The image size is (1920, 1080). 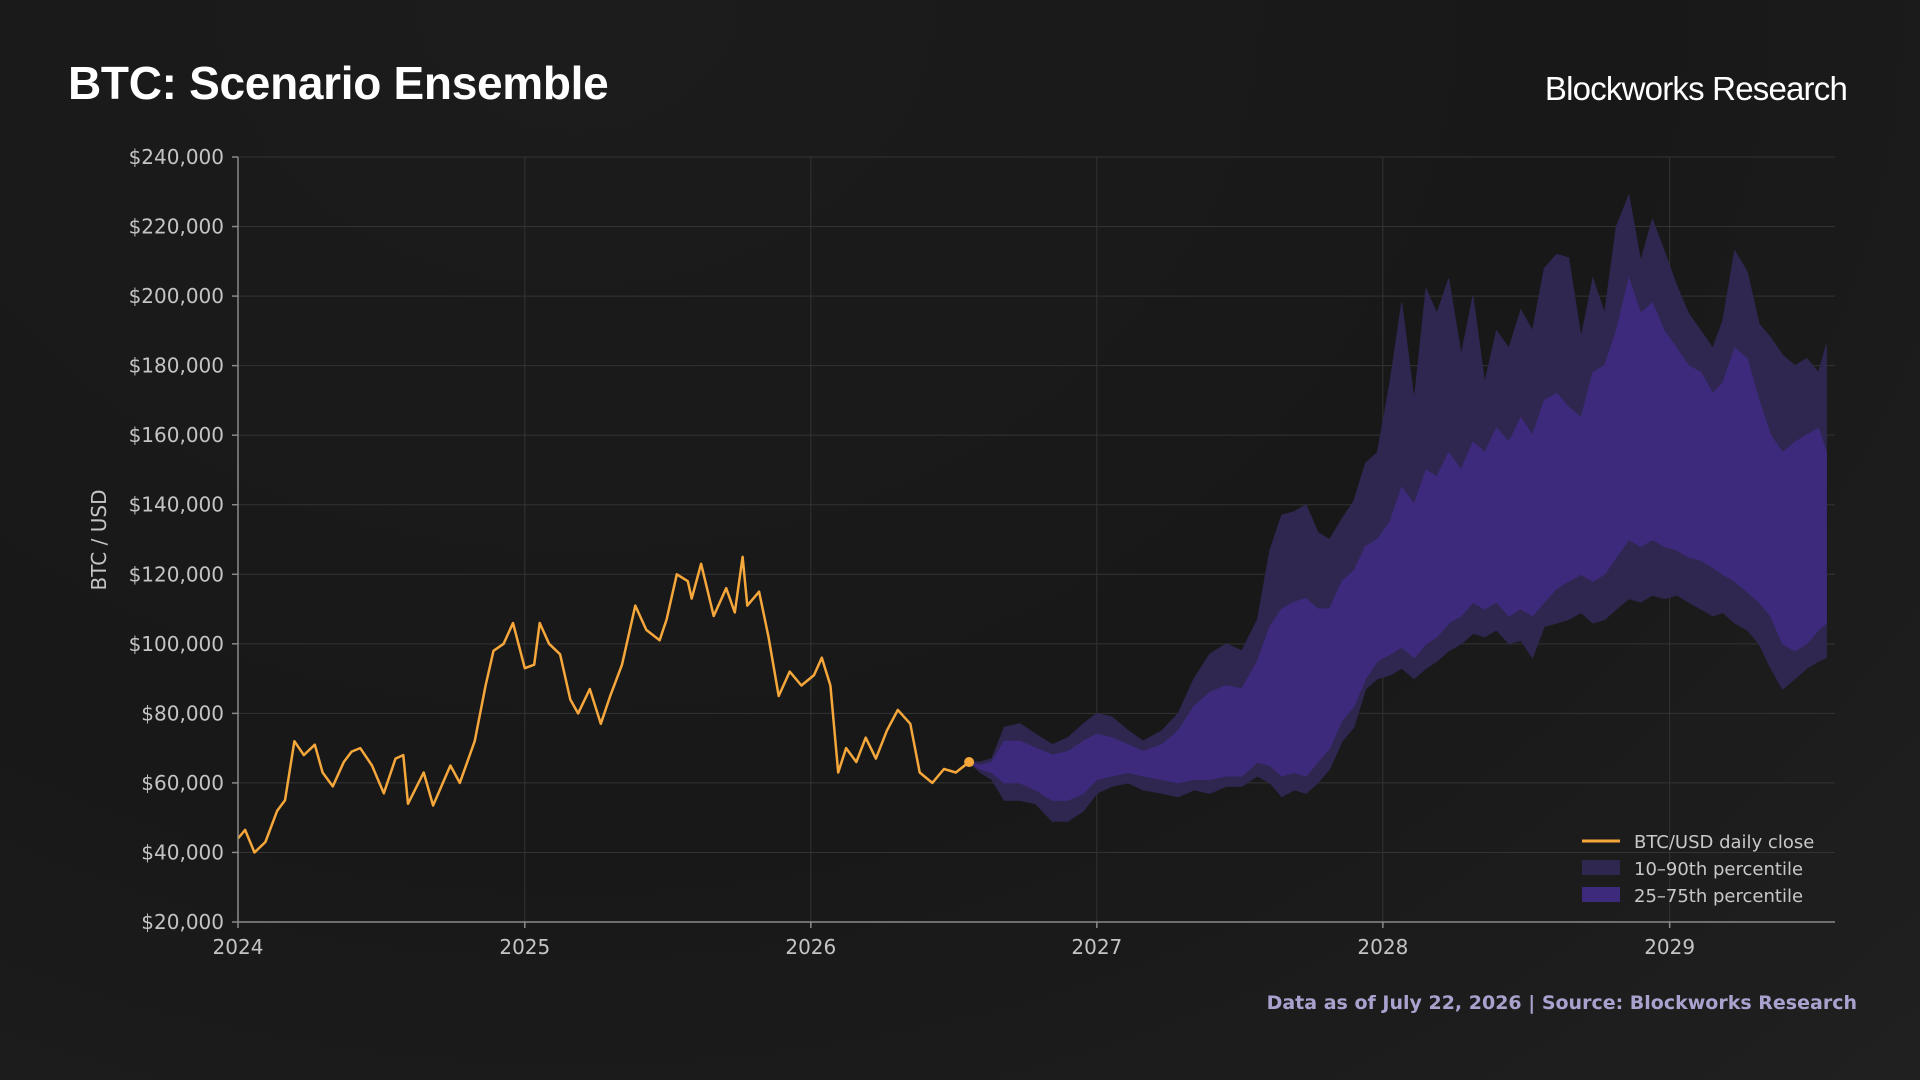 What do you see at coordinates (1096, 947) in the screenshot?
I see `x-tick-label: 2027` at bounding box center [1096, 947].